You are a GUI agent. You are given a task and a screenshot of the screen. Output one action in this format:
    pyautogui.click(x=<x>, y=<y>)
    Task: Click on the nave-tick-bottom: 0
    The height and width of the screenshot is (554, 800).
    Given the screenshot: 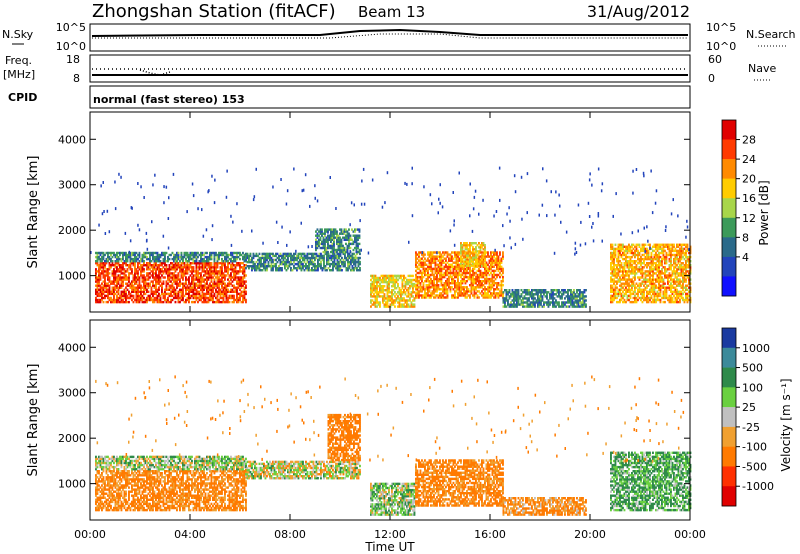 What is the action you would take?
    pyautogui.click(x=711, y=78)
    